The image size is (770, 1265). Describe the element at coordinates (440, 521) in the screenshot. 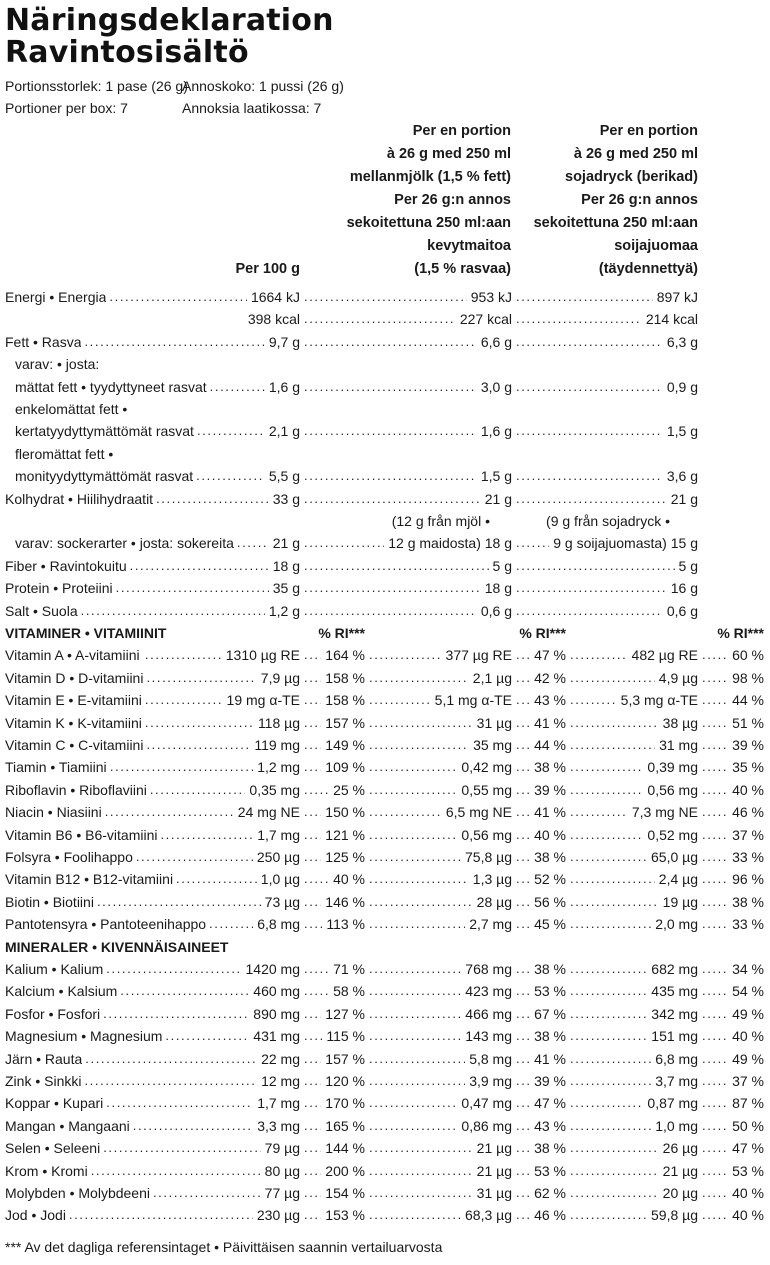

I see `note-milk: (12 g från mjöl •` at that location.